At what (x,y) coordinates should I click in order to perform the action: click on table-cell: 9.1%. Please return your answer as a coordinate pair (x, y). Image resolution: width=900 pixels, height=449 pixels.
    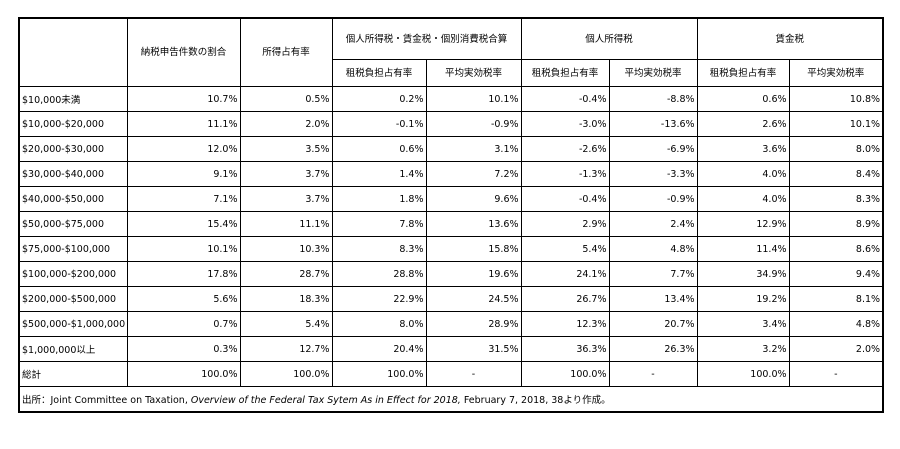
    Looking at the image, I should click on (183, 174).